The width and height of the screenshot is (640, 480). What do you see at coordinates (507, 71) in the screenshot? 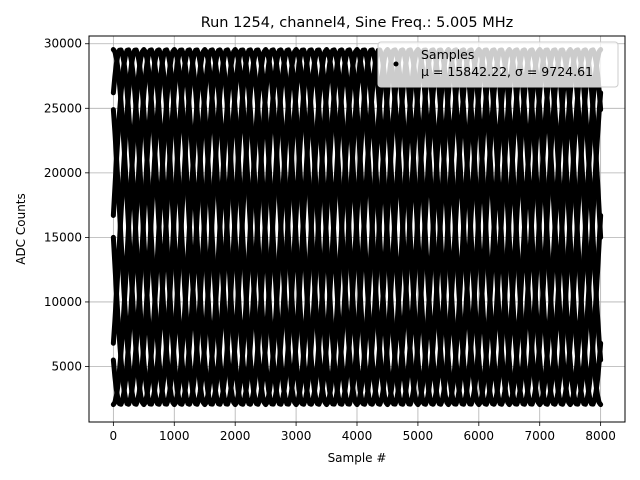
I see `legend-entry-stats: μ = 15842.22, σ = 9724.61` at bounding box center [507, 71].